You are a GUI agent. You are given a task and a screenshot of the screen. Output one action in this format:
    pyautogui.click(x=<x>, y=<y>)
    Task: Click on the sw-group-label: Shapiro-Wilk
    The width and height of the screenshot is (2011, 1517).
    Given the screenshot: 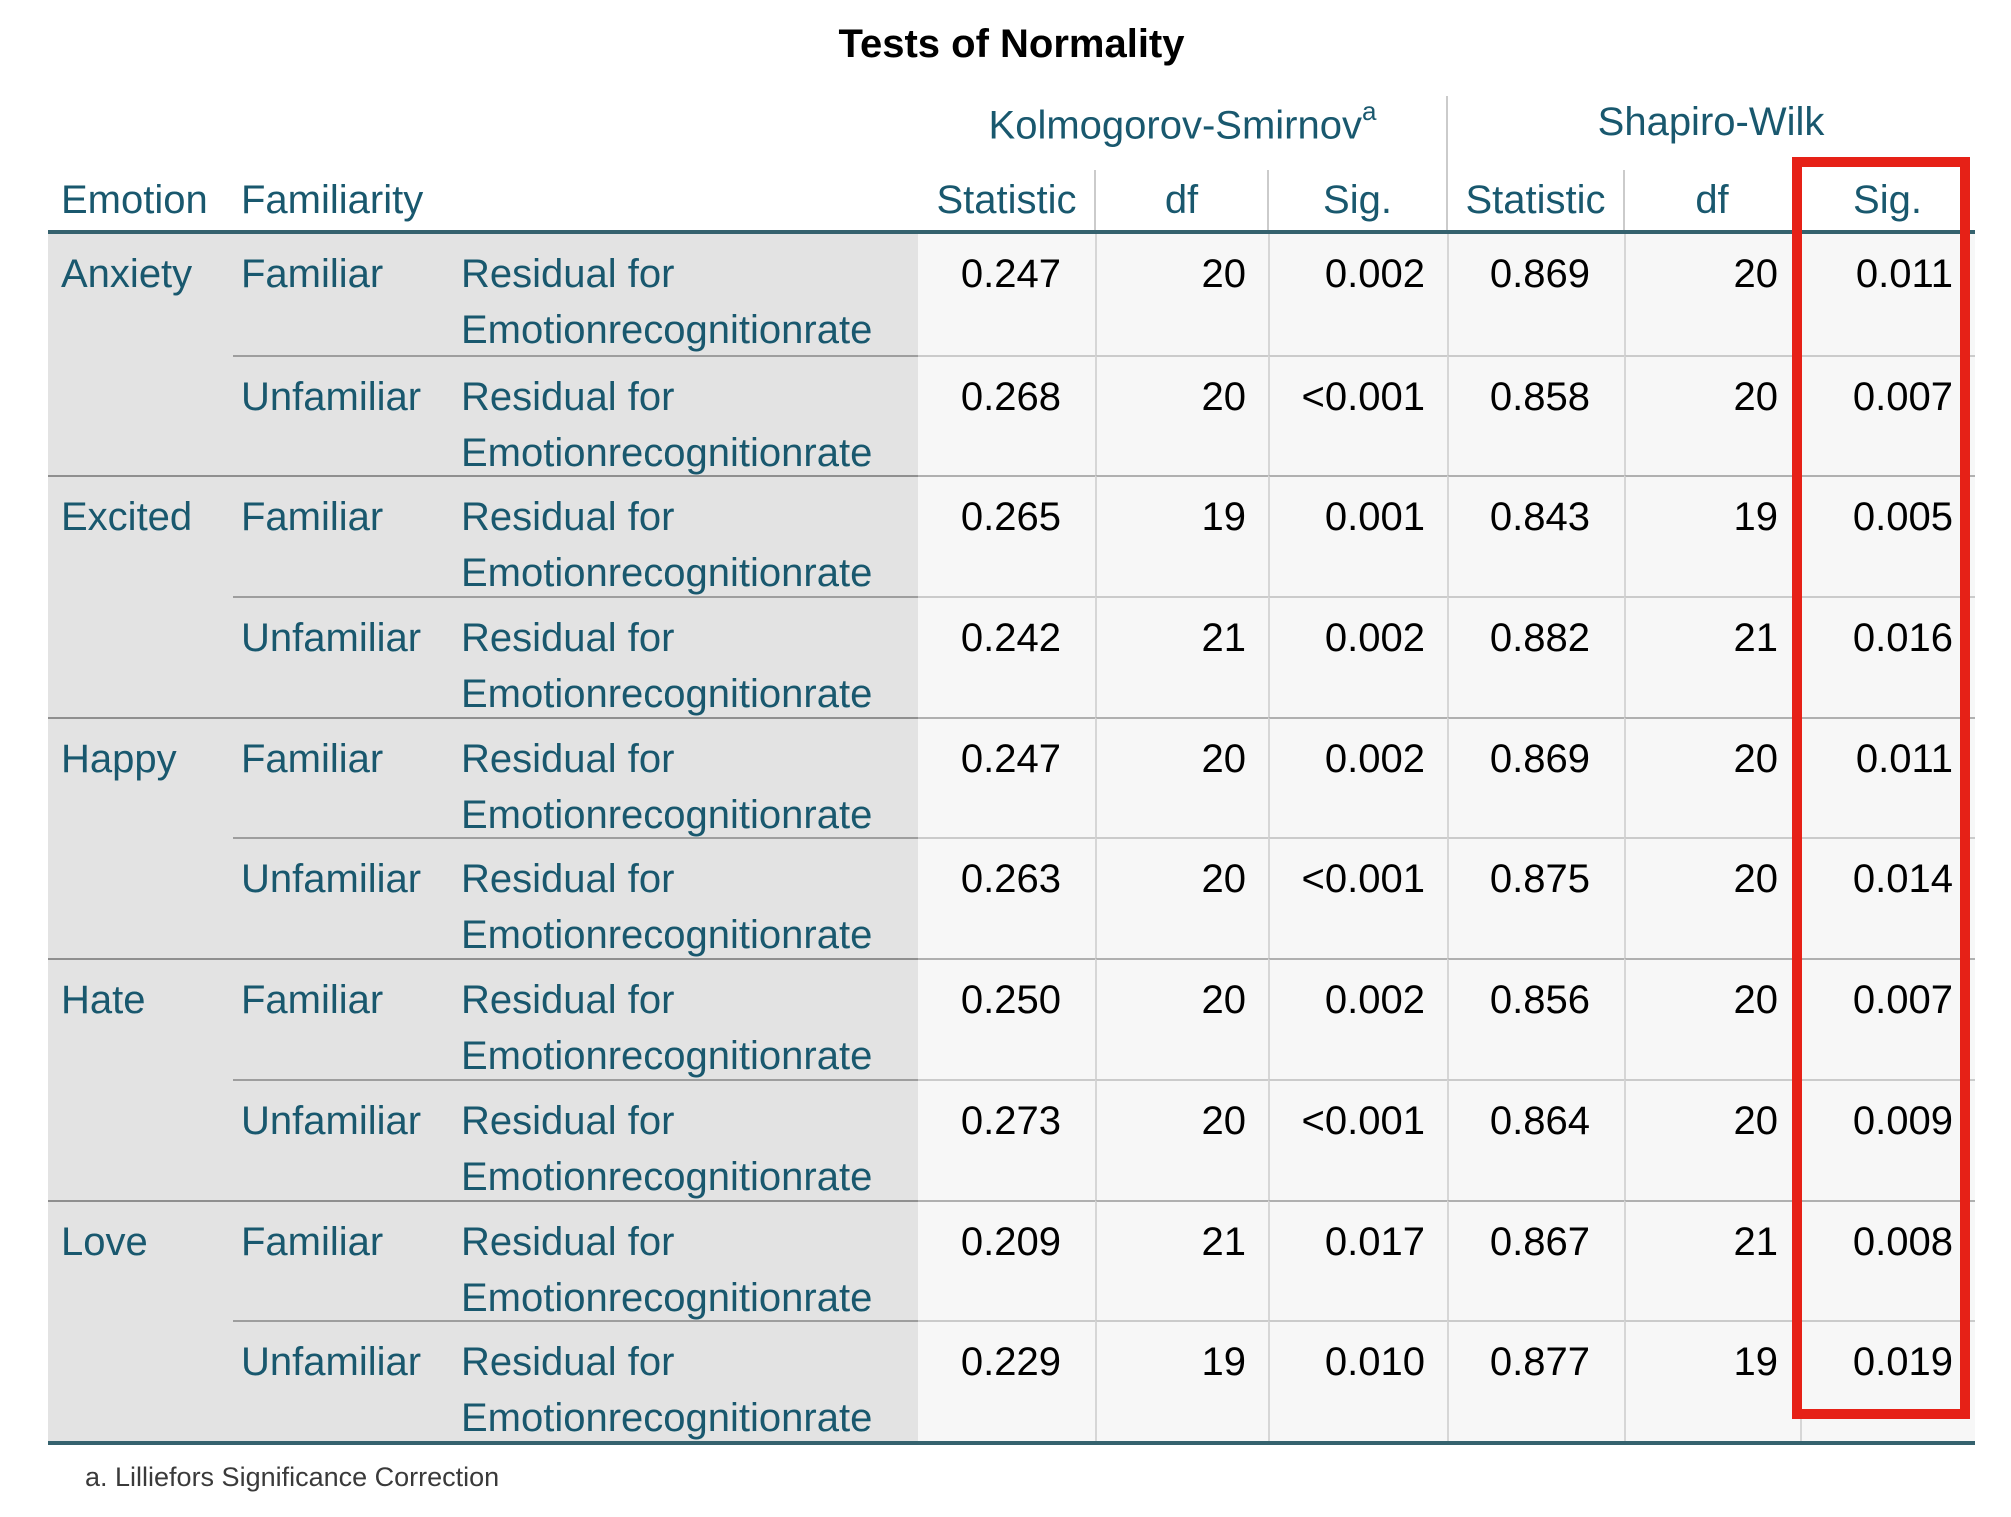 What is the action you would take?
    pyautogui.click(x=1711, y=122)
    